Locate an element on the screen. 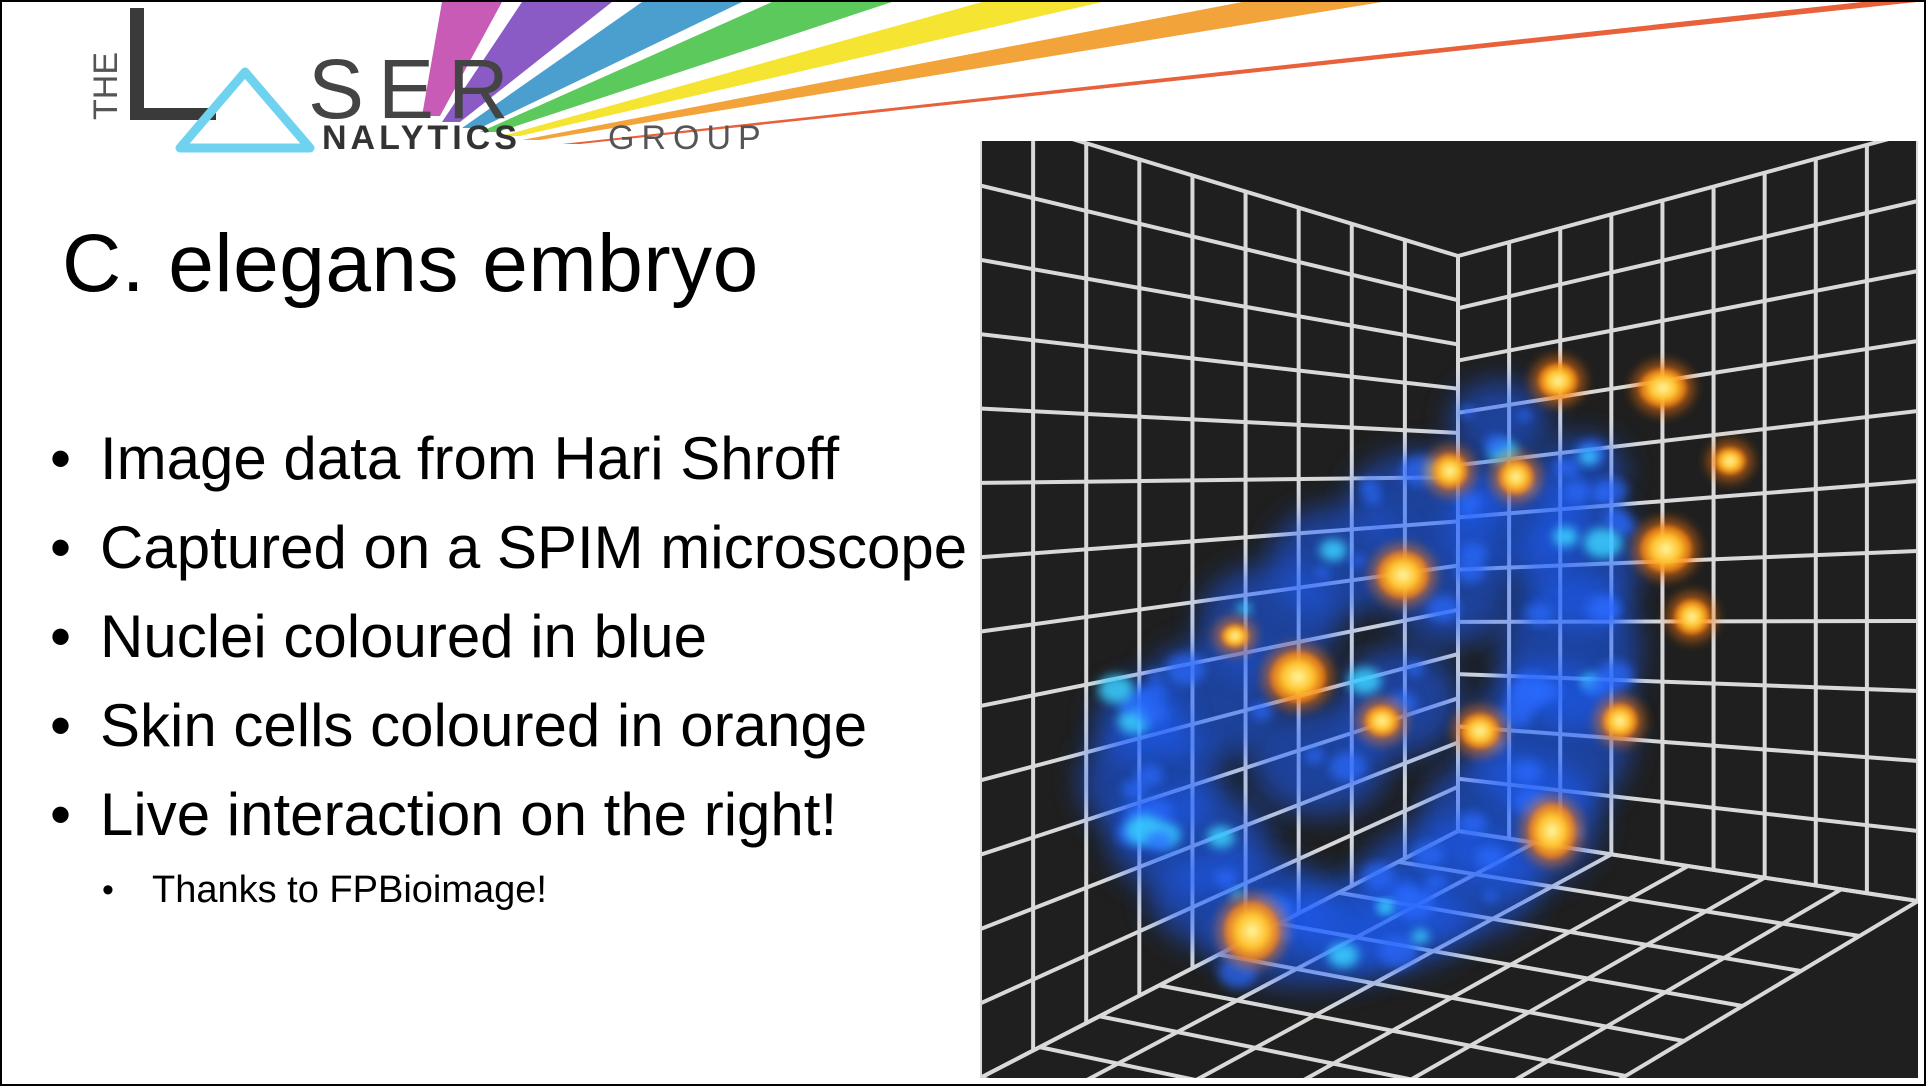 The width and height of the screenshot is (1926, 1086). bullet-skin-cells: Skin cells coloured in orange is located at coordinates (508, 725).